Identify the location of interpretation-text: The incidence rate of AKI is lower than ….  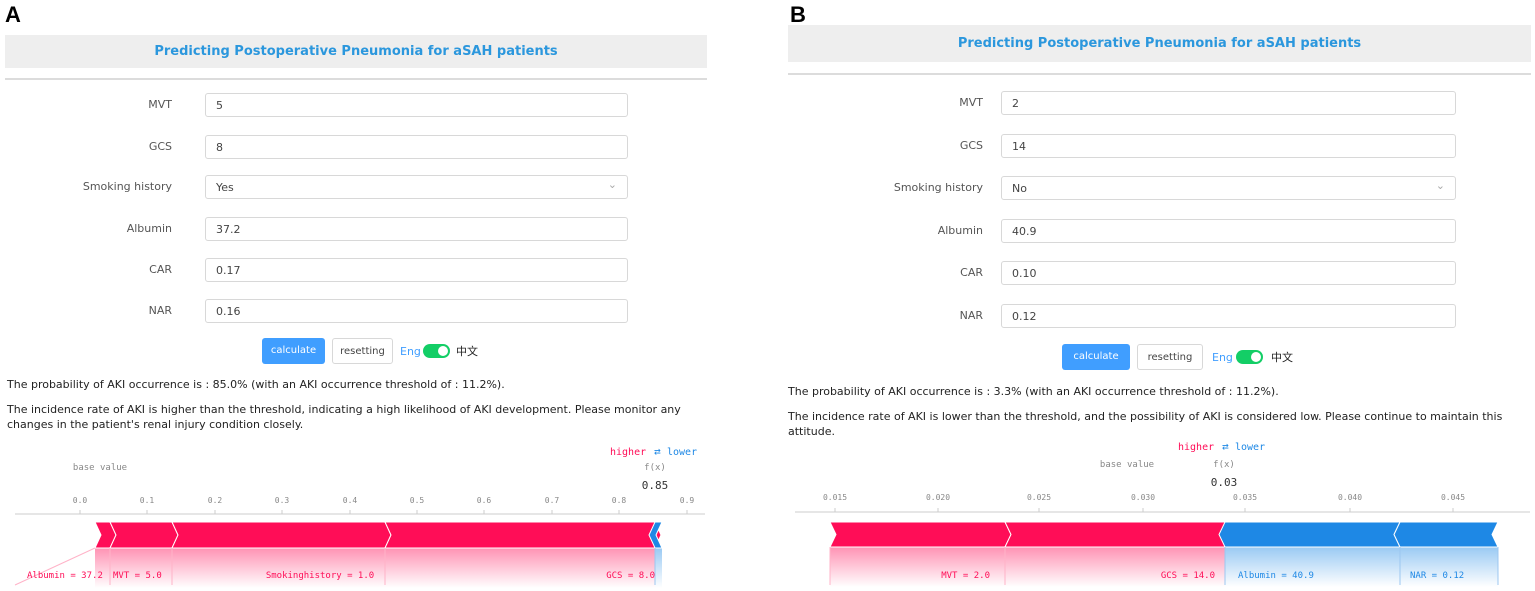
(1145, 424).